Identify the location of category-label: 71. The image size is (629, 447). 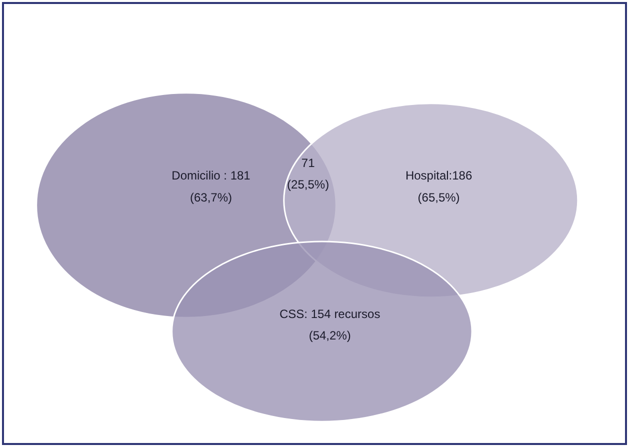
(308, 163).